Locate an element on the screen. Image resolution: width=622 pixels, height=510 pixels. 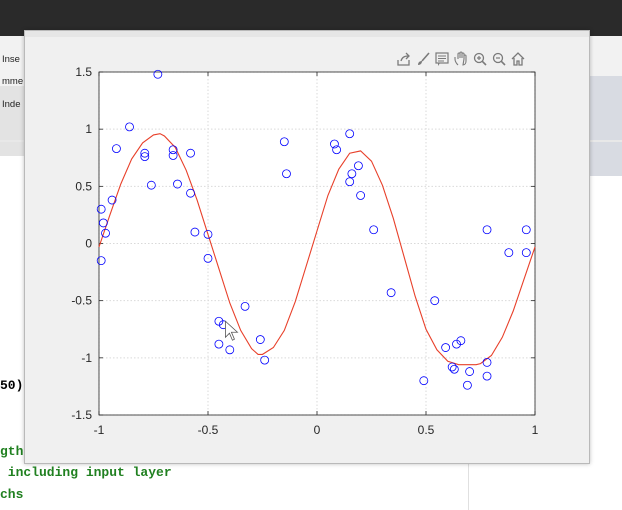
pan-icon is located at coordinates (461, 59).